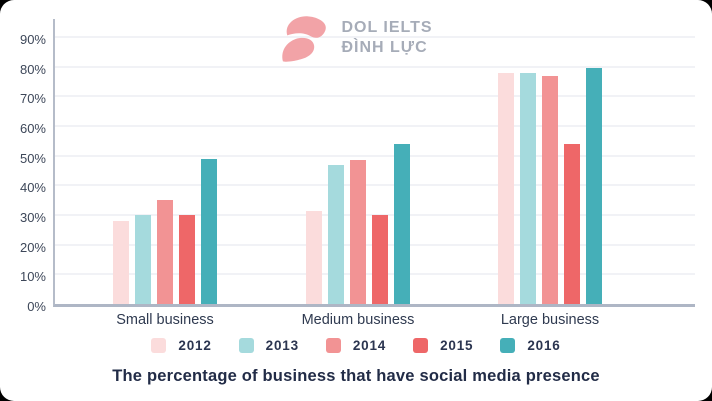 This screenshot has height=401, width=712. I want to click on y-tick-label-60: 60%, so click(32, 128).